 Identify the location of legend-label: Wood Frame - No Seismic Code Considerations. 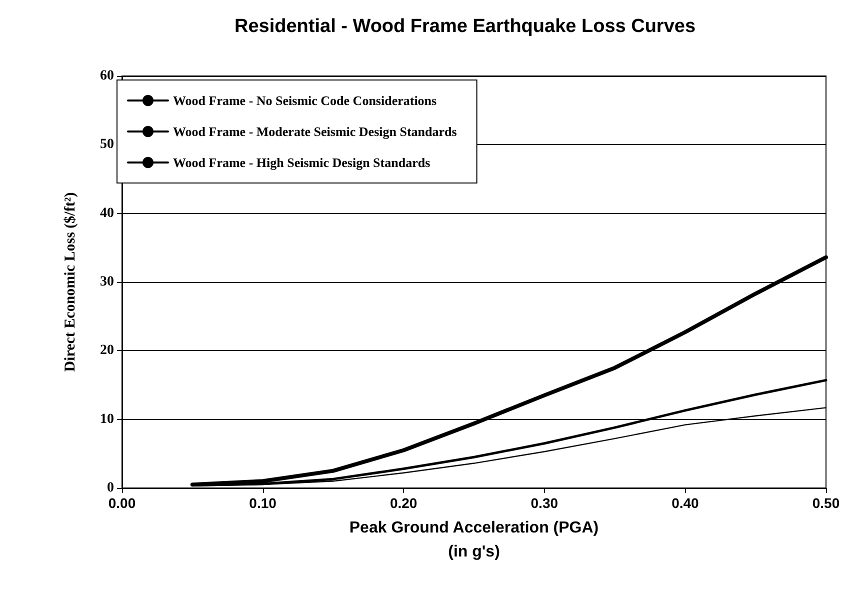
(305, 100).